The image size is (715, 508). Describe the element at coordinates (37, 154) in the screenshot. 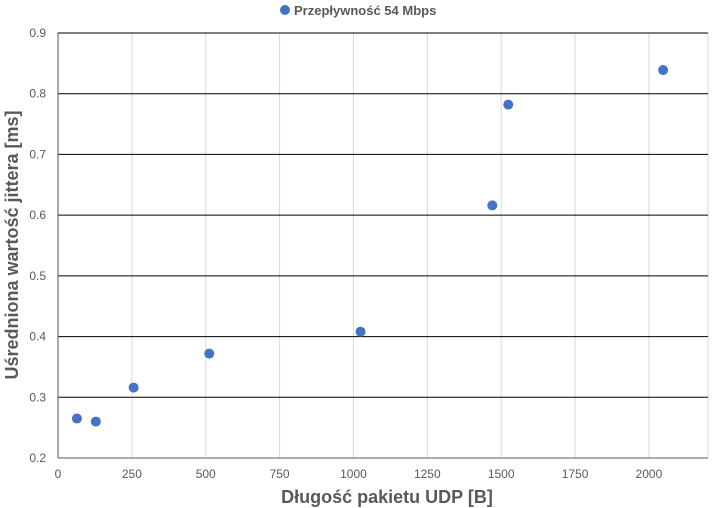

I see `y-tick-label: 0.7` at that location.